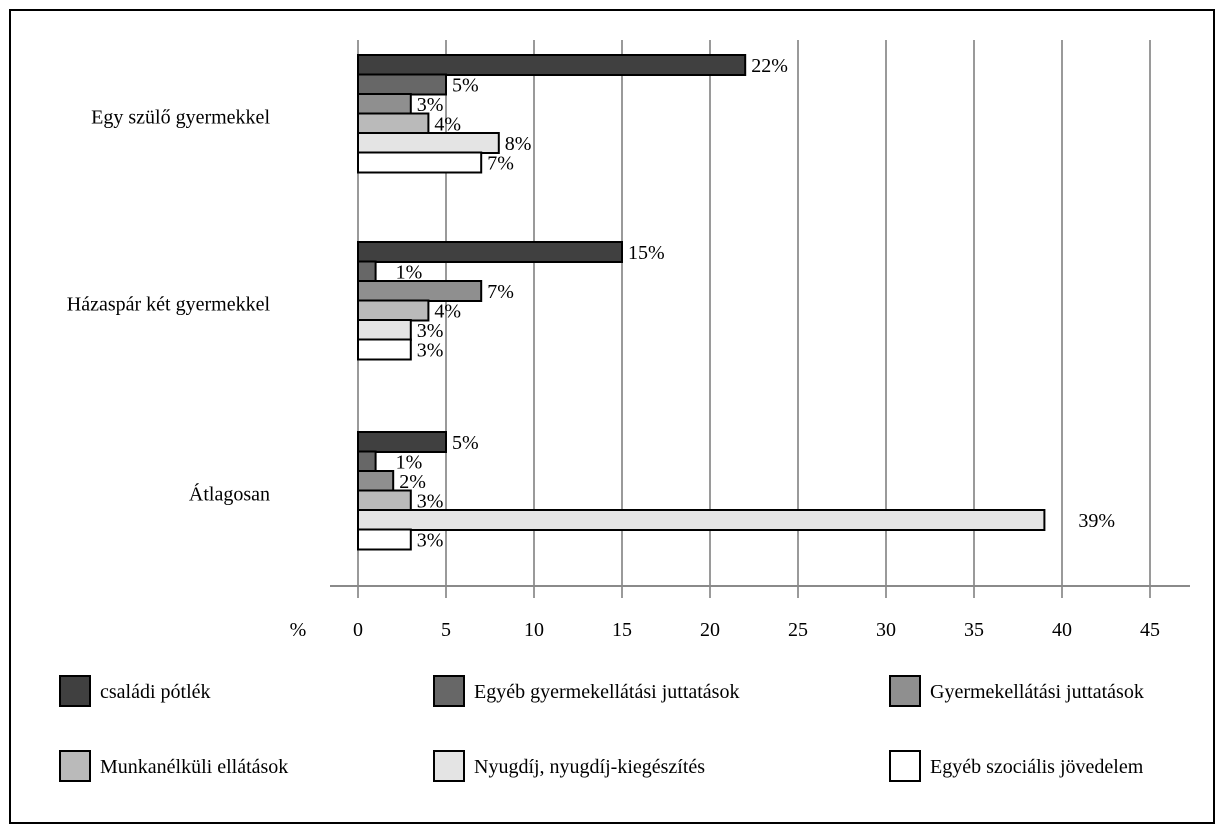 Image resolution: width=1225 pixels, height=824 pixels. What do you see at coordinates (798, 630) in the screenshot?
I see `x-tick-label: 25` at bounding box center [798, 630].